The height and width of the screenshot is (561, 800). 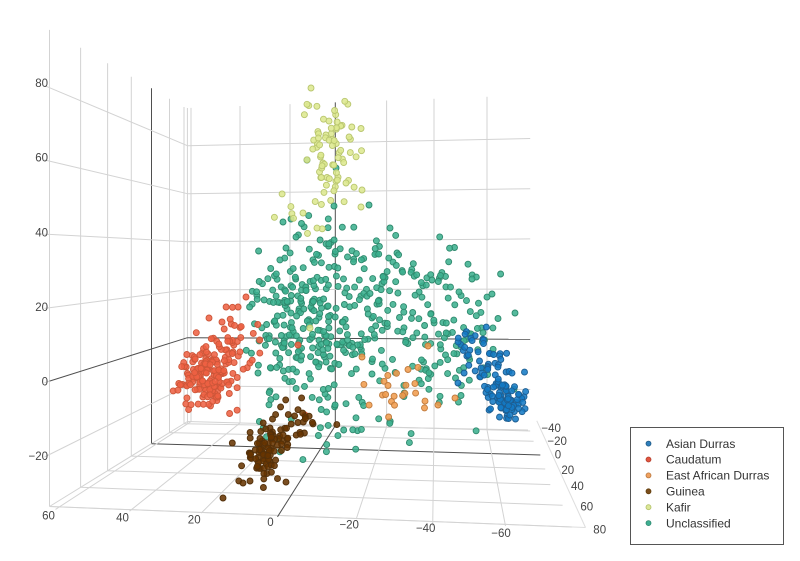 I want to click on svg-text: Unclassified, so click(x=698, y=523).